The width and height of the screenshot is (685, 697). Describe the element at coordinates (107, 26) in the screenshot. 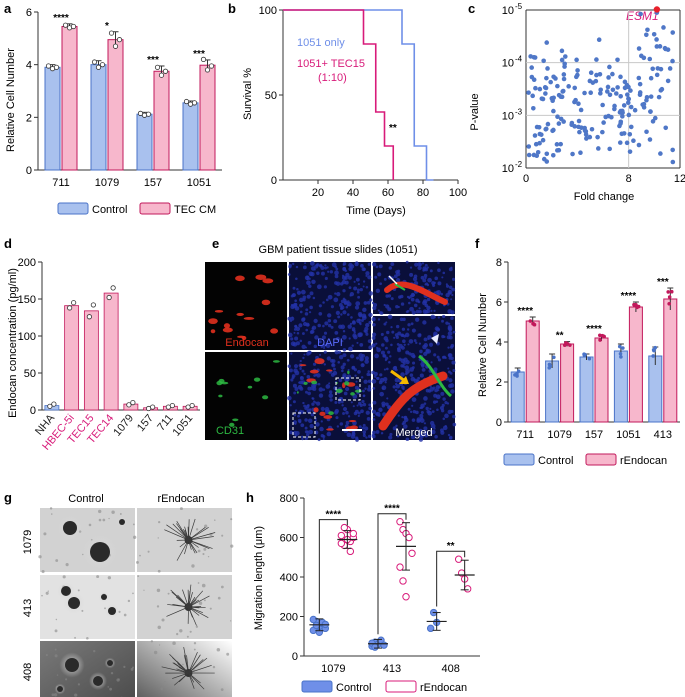

I see `panel-a-significance: *` at that location.